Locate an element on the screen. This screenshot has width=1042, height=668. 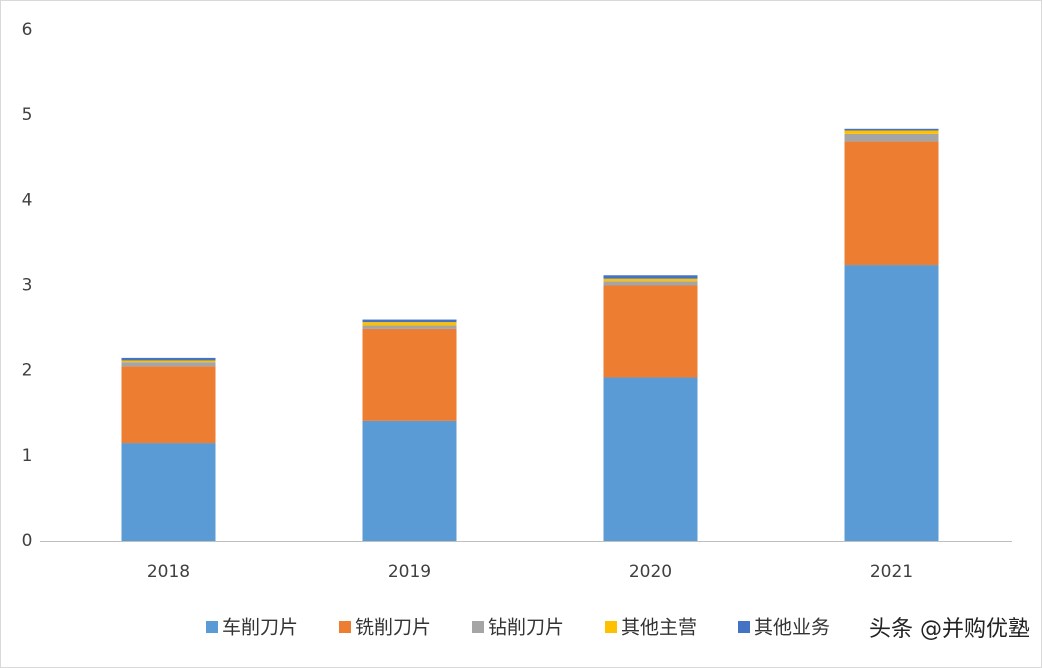
legend-label: 车削刀片 is located at coordinates (260, 628).